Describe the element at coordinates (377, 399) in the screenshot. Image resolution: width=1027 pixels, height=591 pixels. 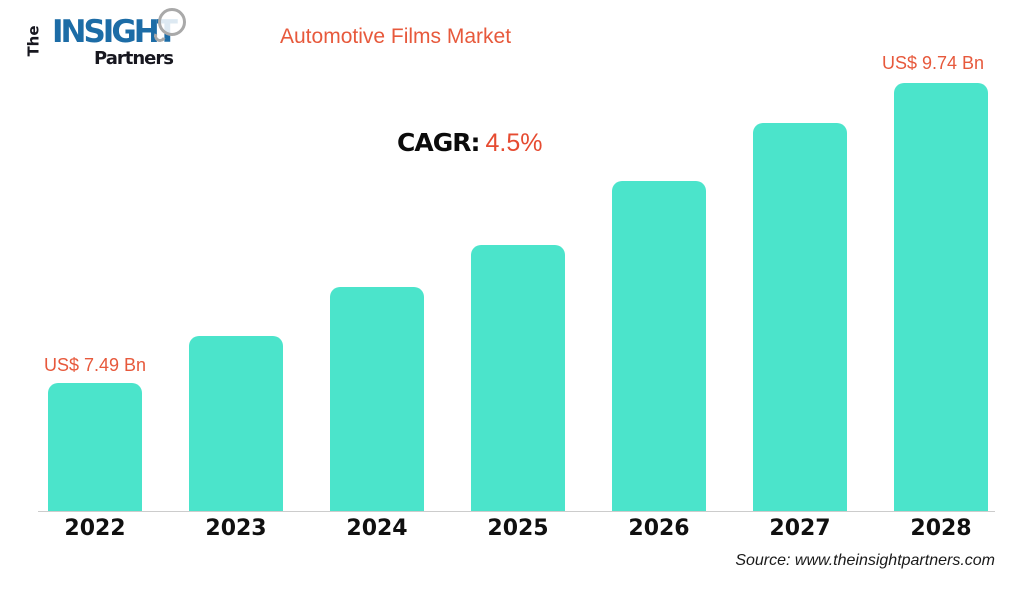
I see `bar-2024` at that location.